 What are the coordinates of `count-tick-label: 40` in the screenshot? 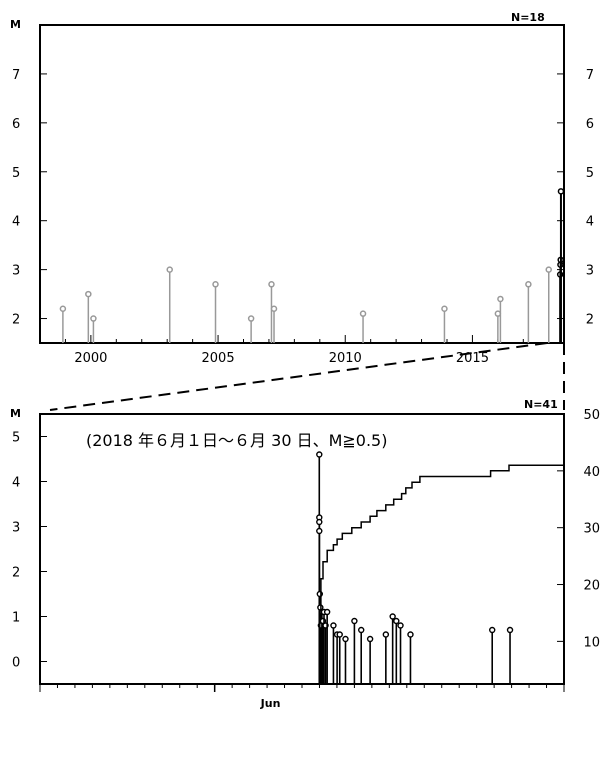 It's located at (591, 472).